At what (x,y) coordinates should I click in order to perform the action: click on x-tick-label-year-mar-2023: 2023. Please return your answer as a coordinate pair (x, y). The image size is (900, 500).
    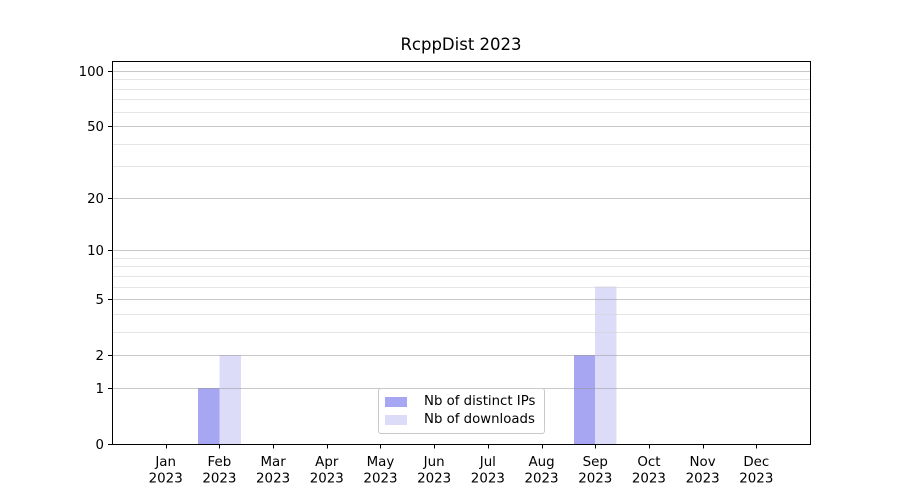
    Looking at the image, I should click on (273, 479).